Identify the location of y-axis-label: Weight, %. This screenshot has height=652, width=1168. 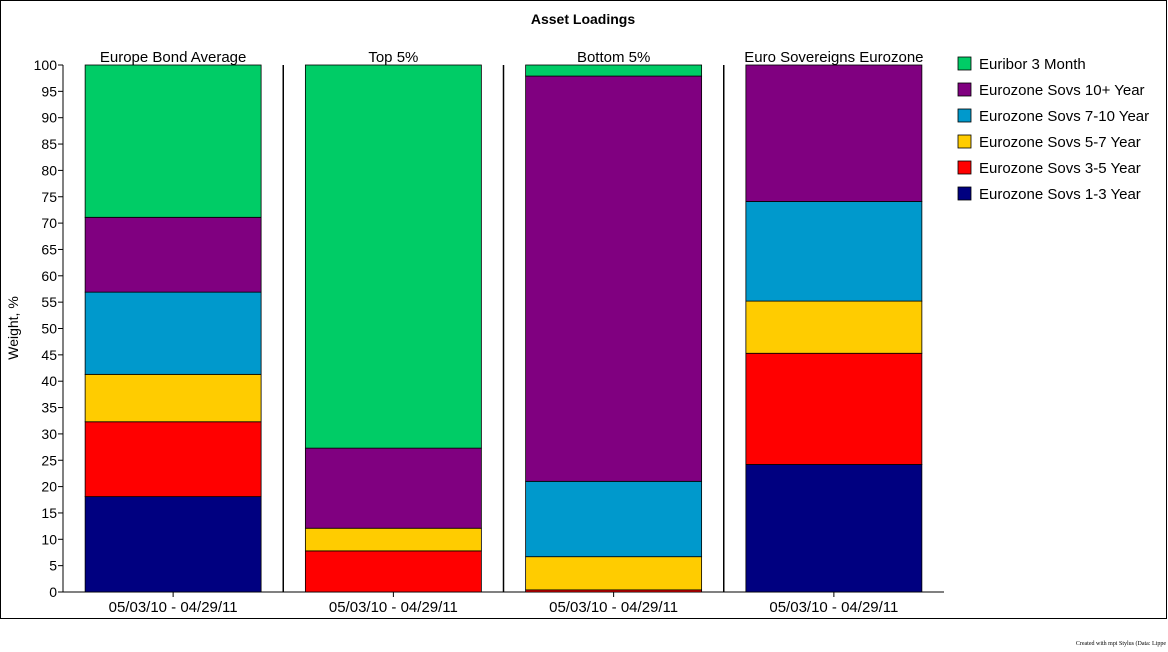
(13, 328).